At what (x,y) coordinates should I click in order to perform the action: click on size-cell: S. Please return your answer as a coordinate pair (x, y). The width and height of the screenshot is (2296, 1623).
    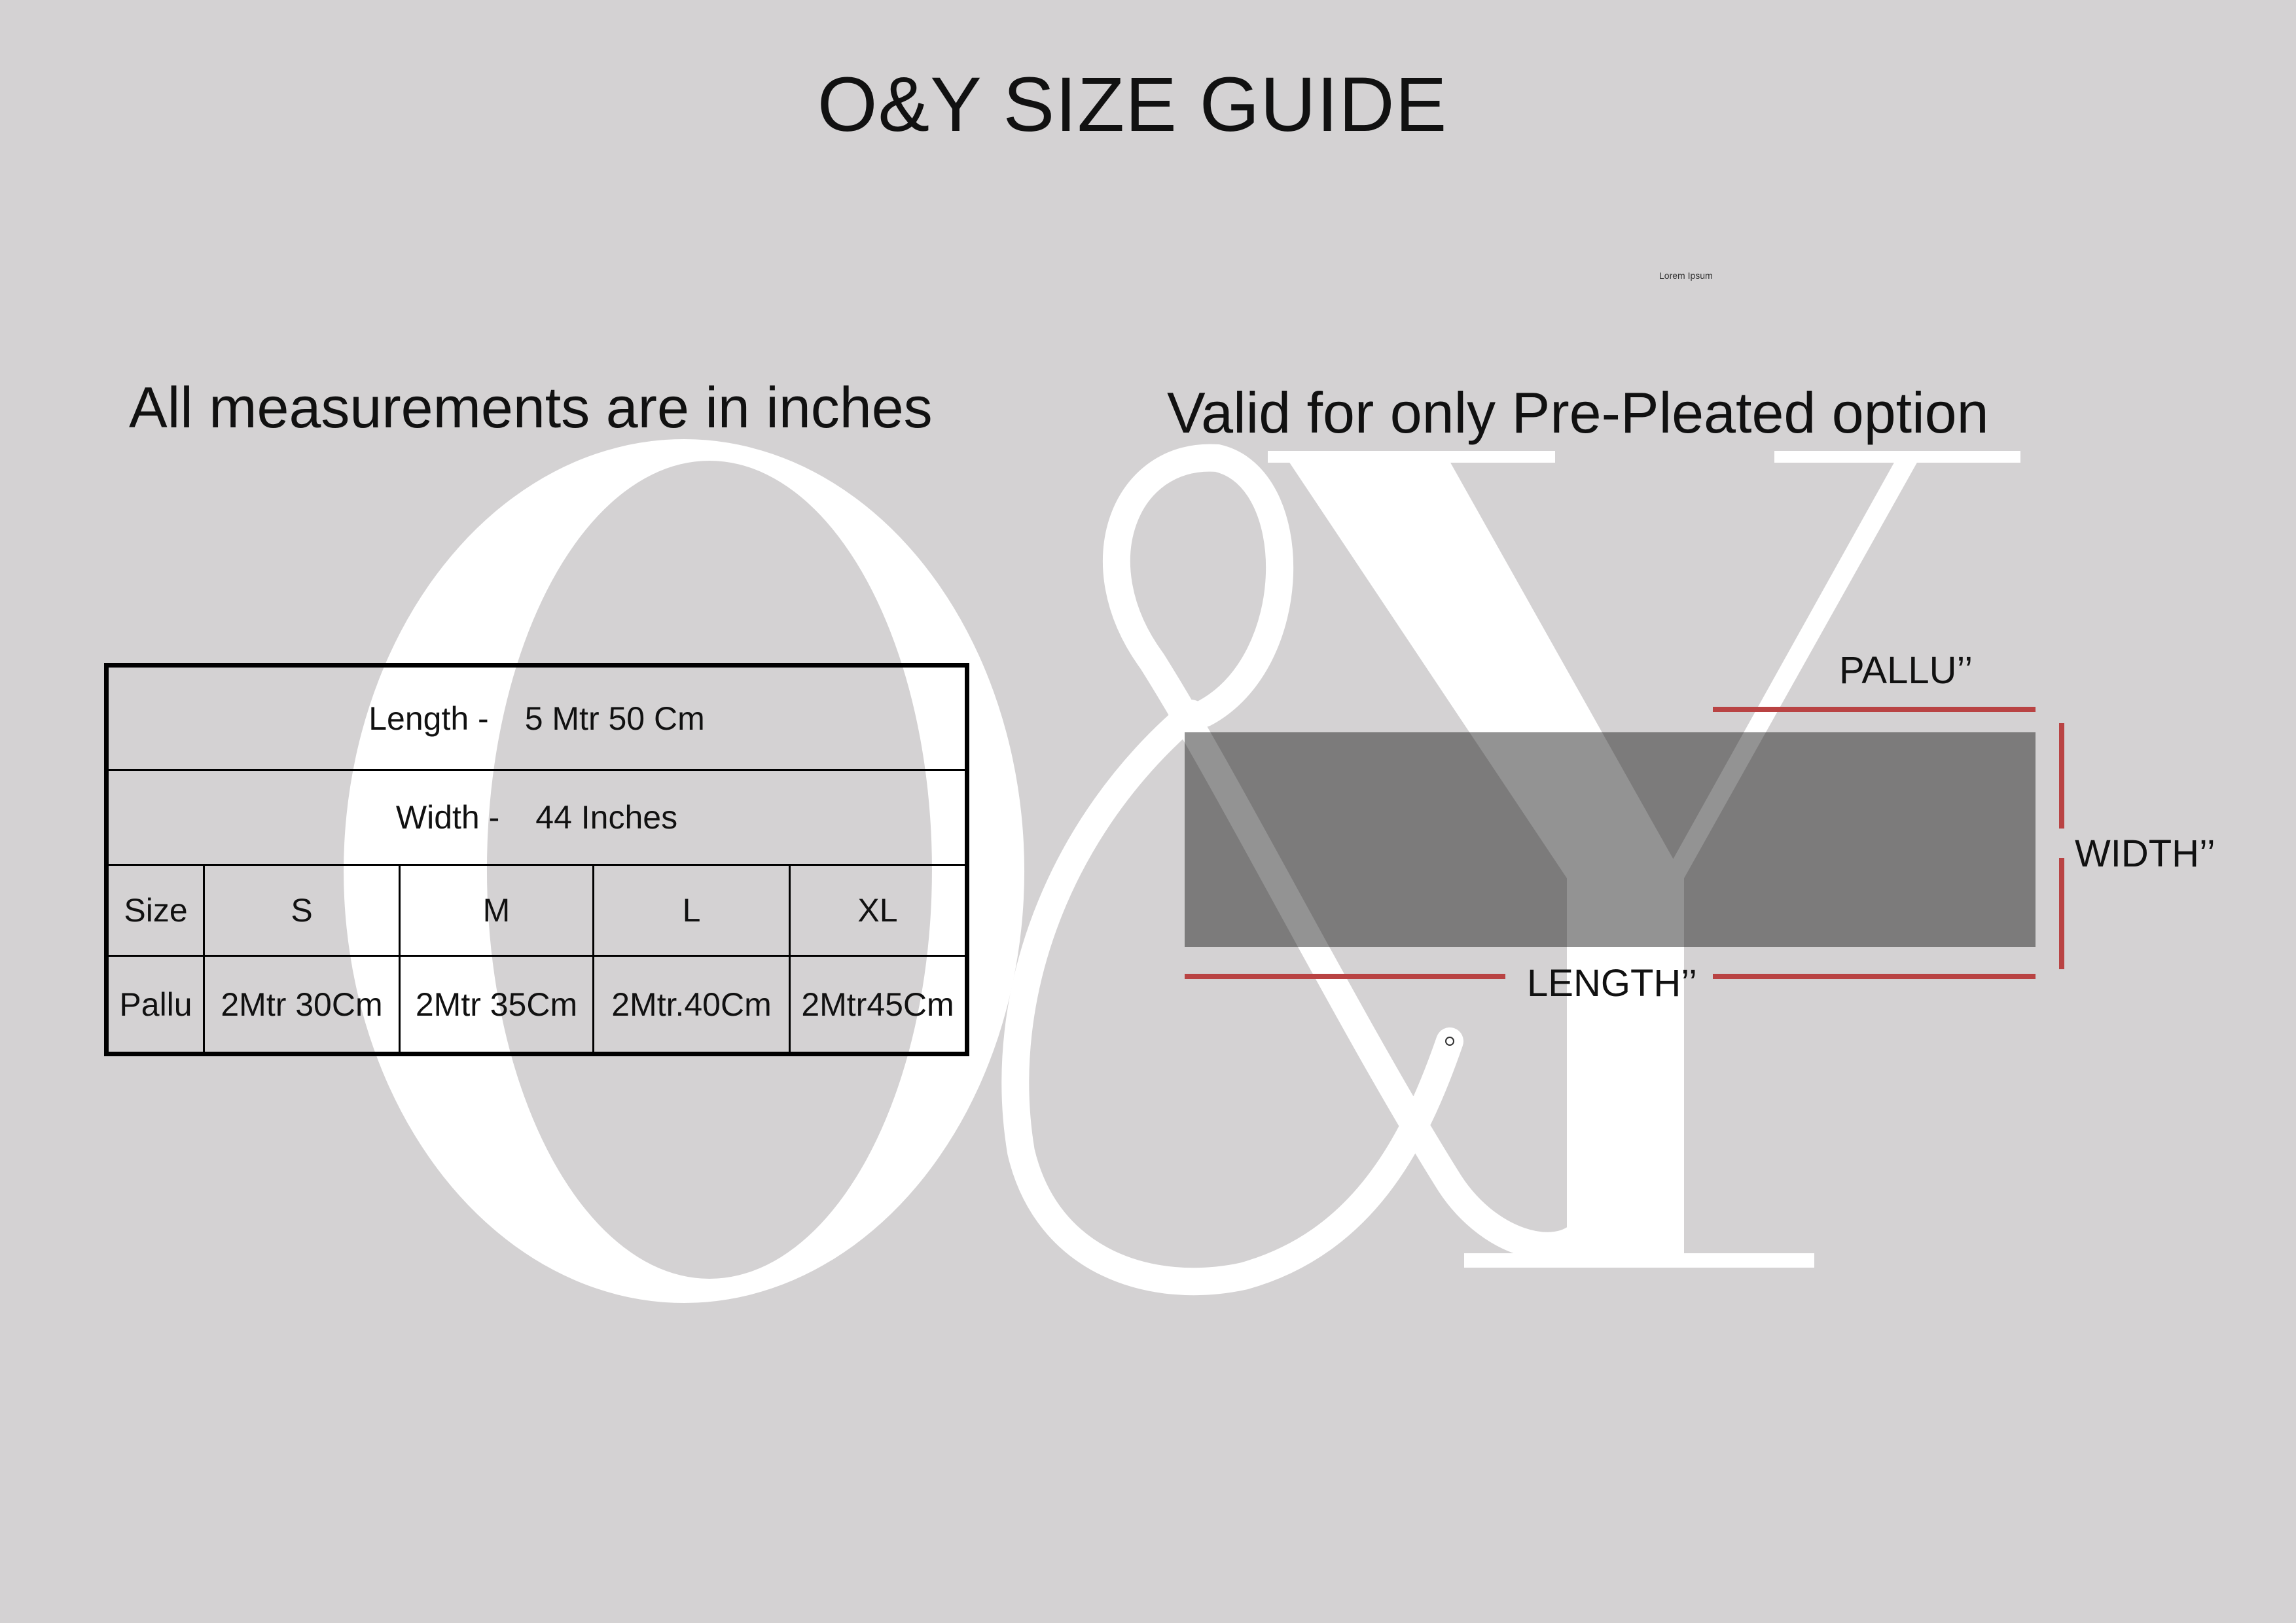
    Looking at the image, I should click on (302, 910).